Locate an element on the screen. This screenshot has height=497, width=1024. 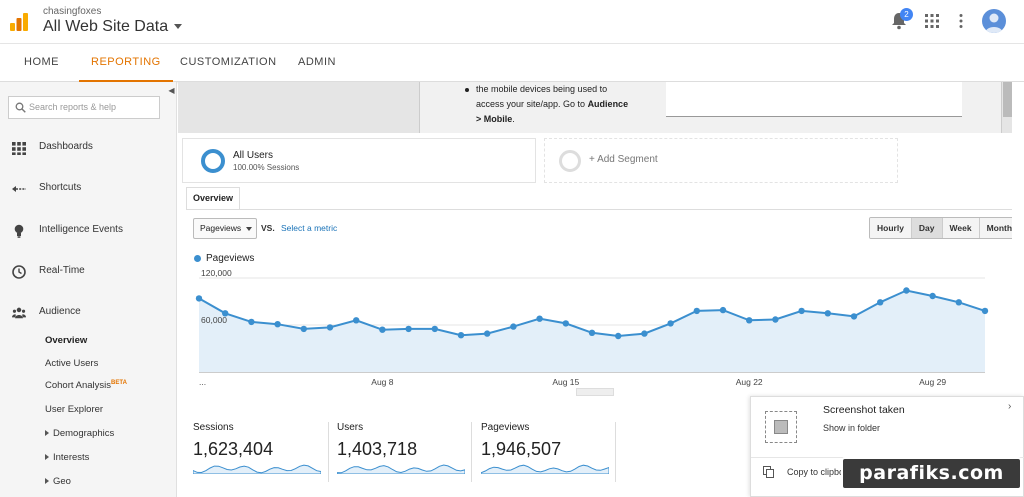
sidebar-sub-demographics: Demographics is located at coordinates (79, 433).